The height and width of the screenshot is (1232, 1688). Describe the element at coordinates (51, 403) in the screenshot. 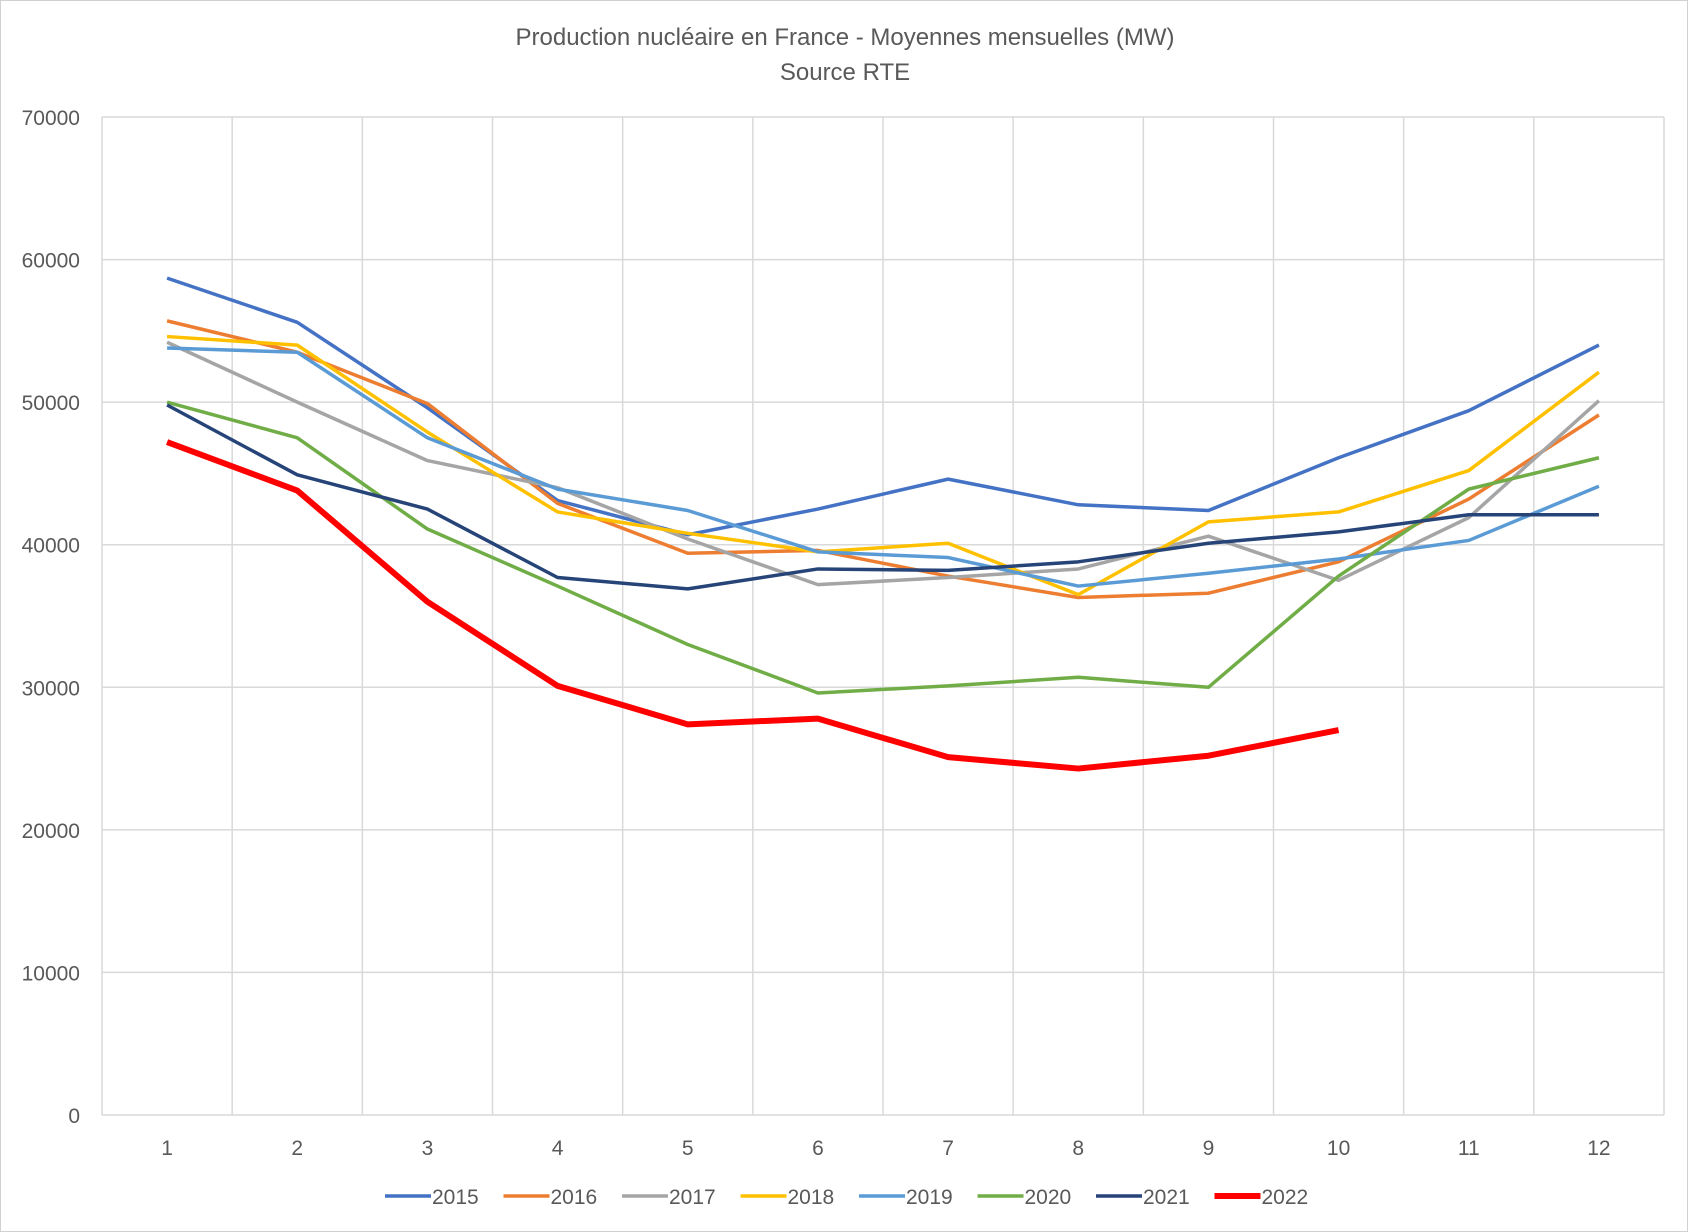

I see `y-tick-label: 50000` at that location.